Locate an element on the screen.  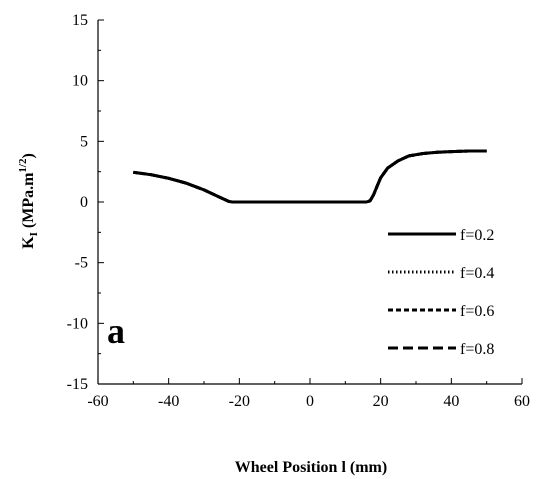
y-axis-title-unit-prefix: (MPa.m is located at coordinates (28, 202).